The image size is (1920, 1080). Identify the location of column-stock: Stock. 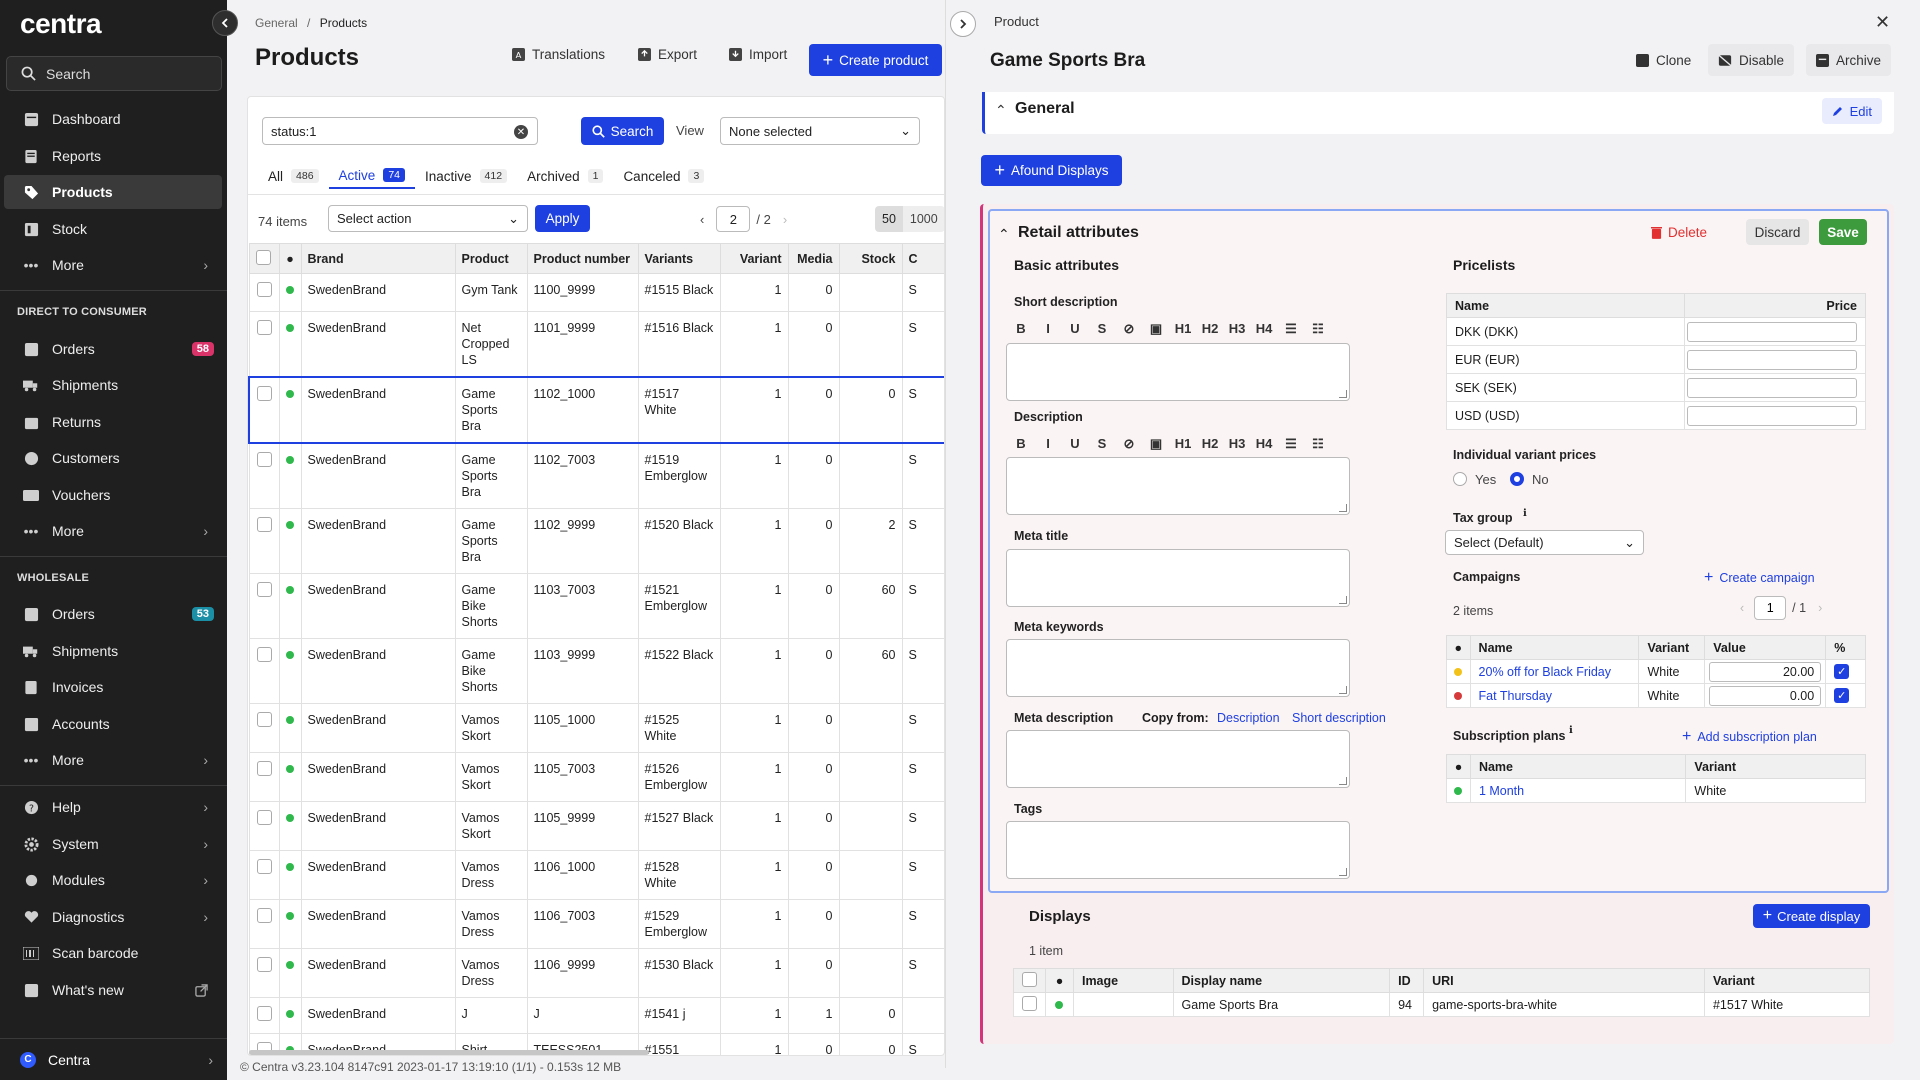
(870, 258).